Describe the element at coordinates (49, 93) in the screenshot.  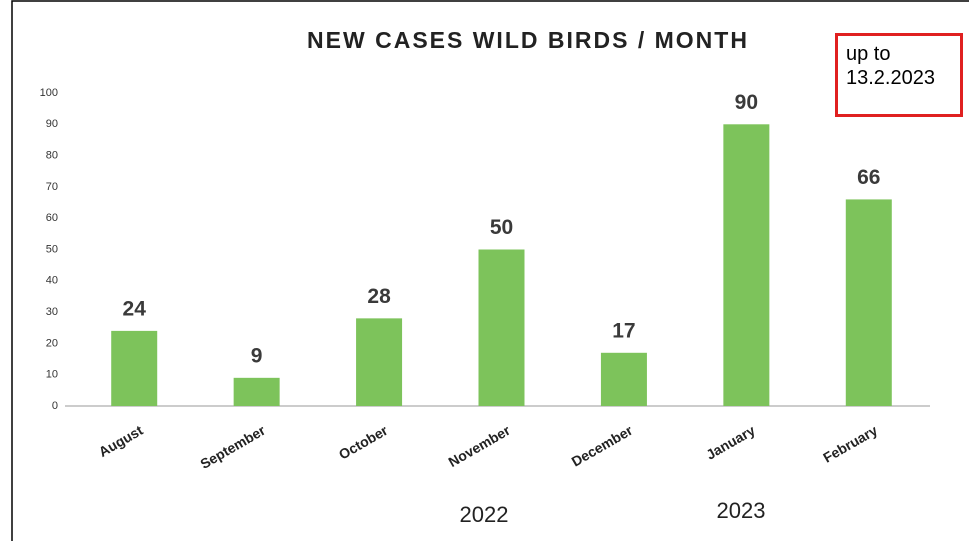
I see `y-tick-label: 100` at that location.